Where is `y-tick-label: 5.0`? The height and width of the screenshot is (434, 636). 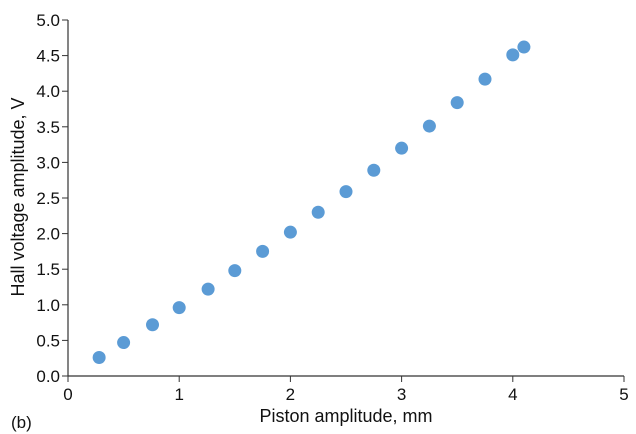 y-tick-label: 5.0 is located at coordinates (48, 20).